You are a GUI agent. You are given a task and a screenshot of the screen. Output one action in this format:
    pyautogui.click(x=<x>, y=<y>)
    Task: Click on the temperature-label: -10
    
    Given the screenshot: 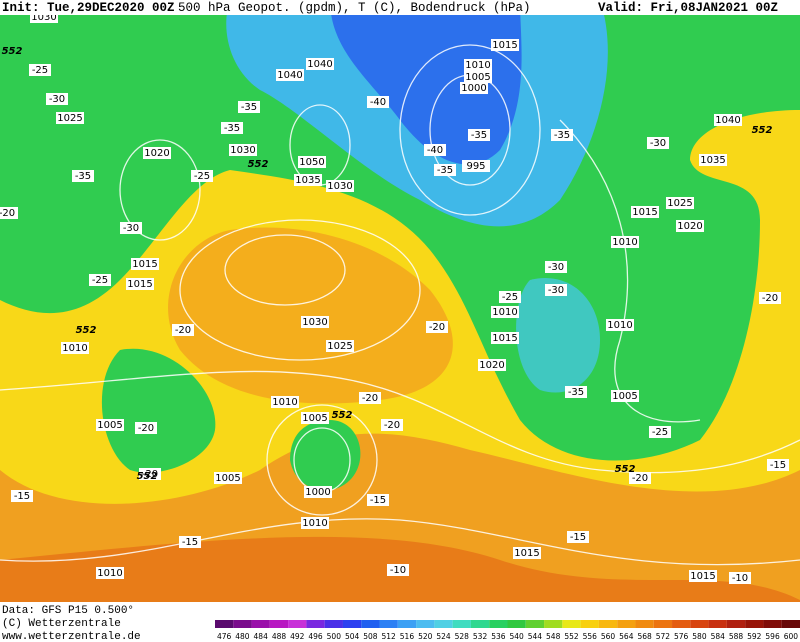 What is the action you would take?
    pyautogui.click(x=740, y=578)
    